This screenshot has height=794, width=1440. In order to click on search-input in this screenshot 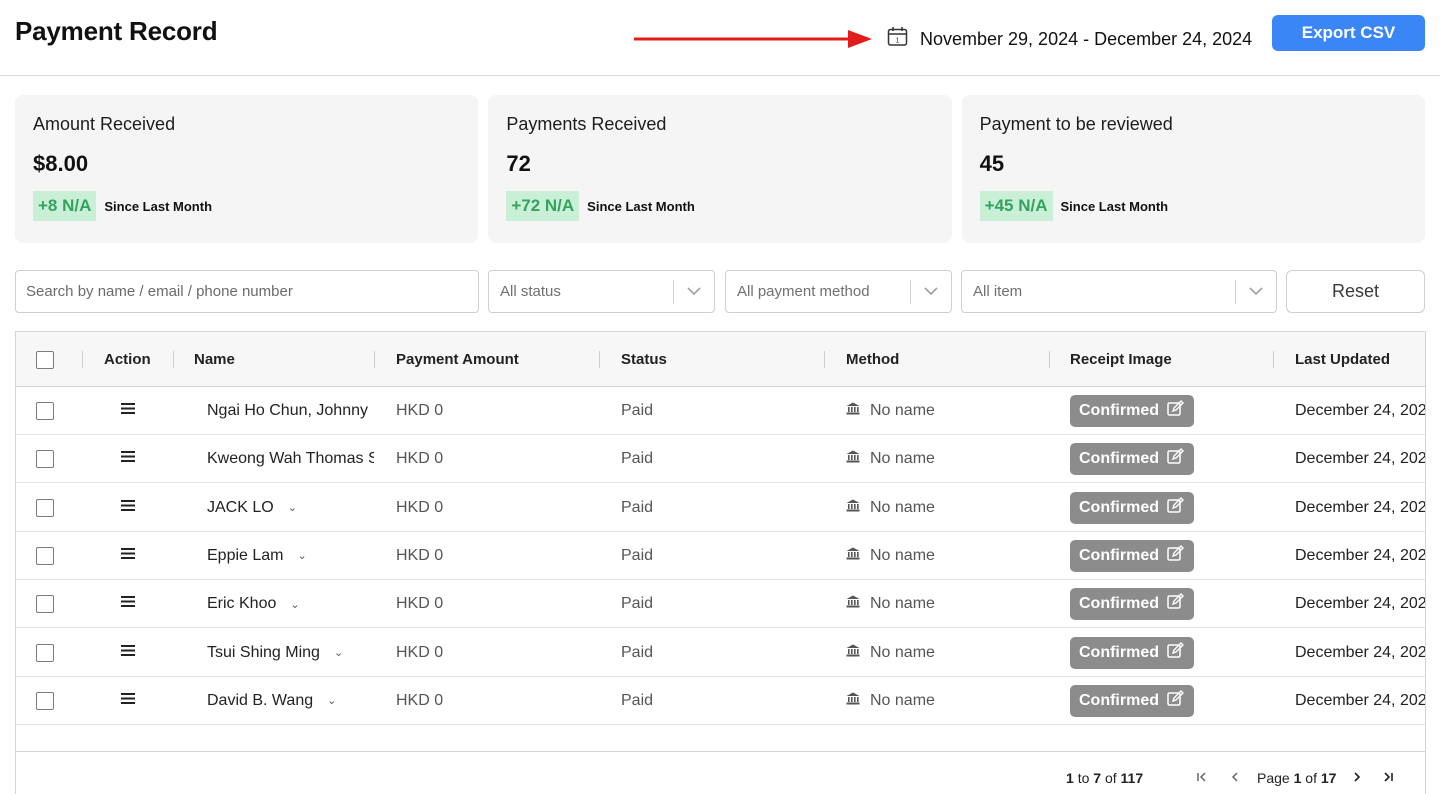, I will do `click(247, 291)`.